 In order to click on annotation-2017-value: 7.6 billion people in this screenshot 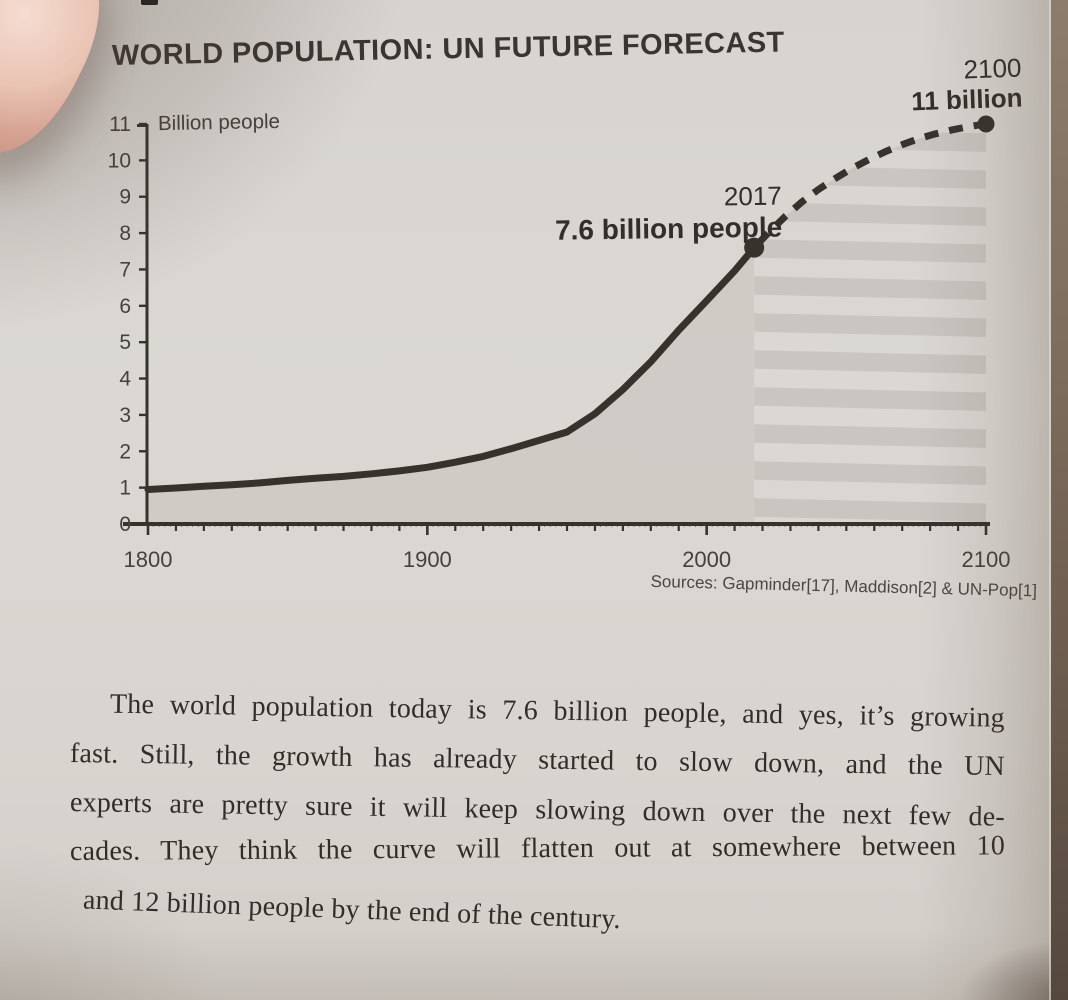, I will do `click(668, 228)`.